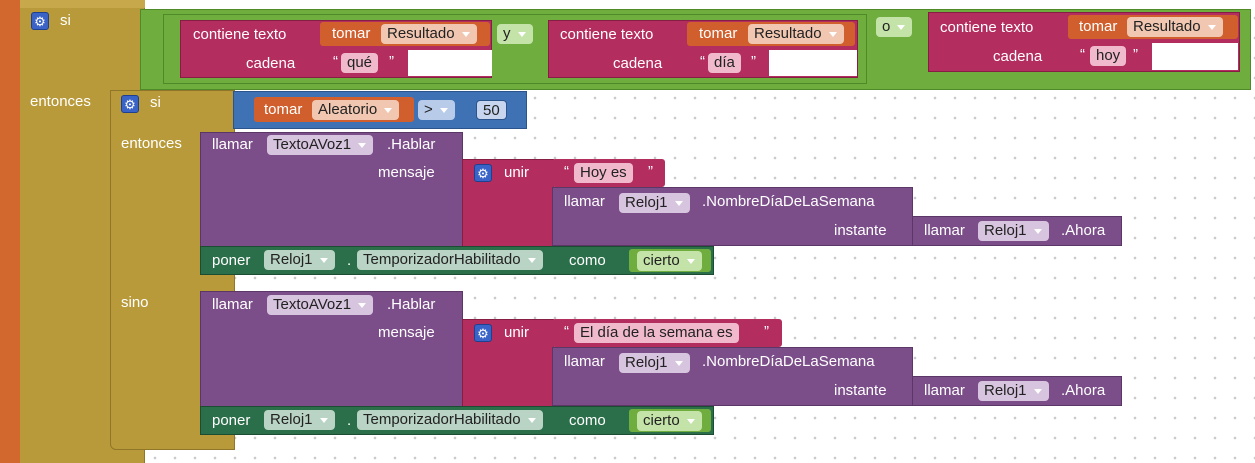 Image resolution: width=1255 pixels, height=463 pixels. Describe the element at coordinates (1013, 231) in the screenshot. I see `then-now-component-dropdown: Reloj1` at that location.